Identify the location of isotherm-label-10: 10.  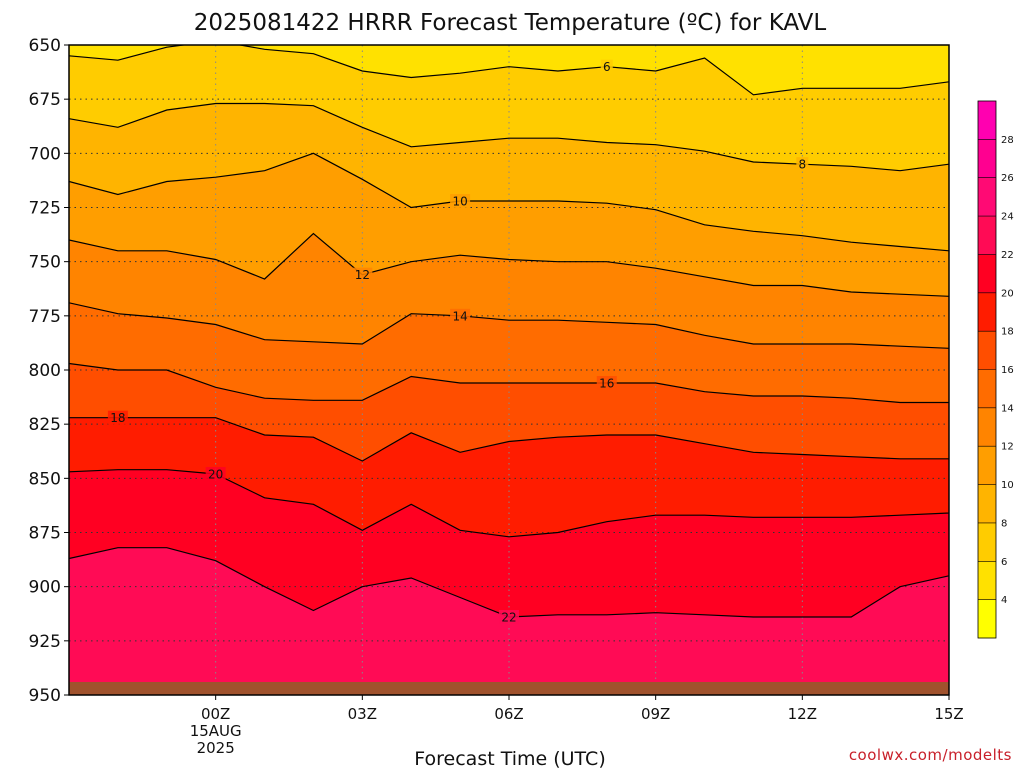
(460, 201).